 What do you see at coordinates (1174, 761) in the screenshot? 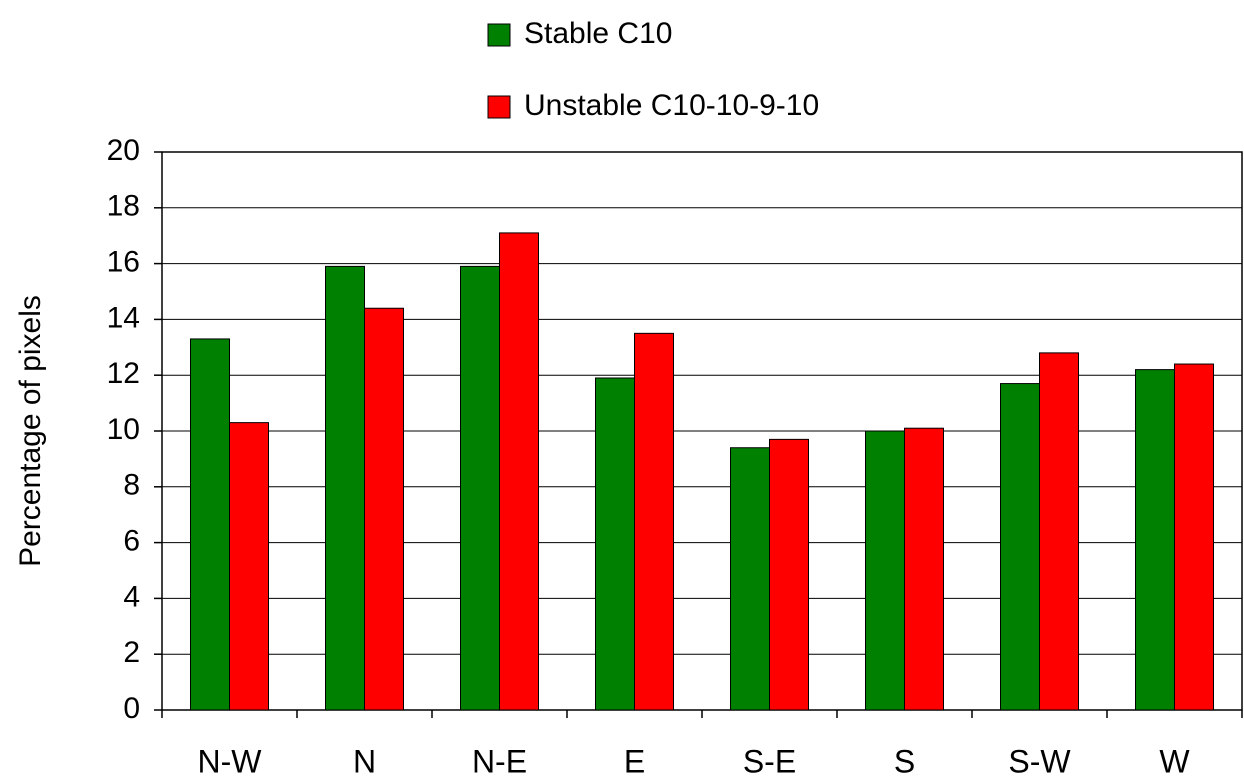
I see `x-tick-label: W` at bounding box center [1174, 761].